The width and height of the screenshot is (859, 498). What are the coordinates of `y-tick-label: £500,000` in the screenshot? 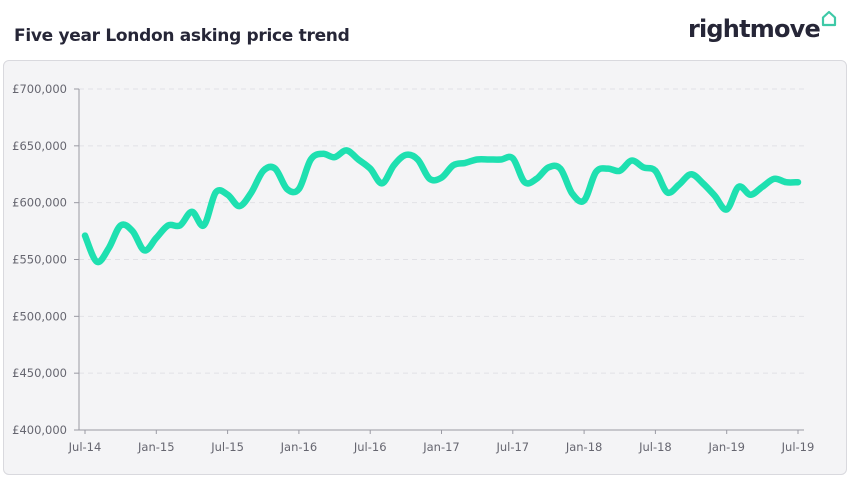 It's located at (39, 316).